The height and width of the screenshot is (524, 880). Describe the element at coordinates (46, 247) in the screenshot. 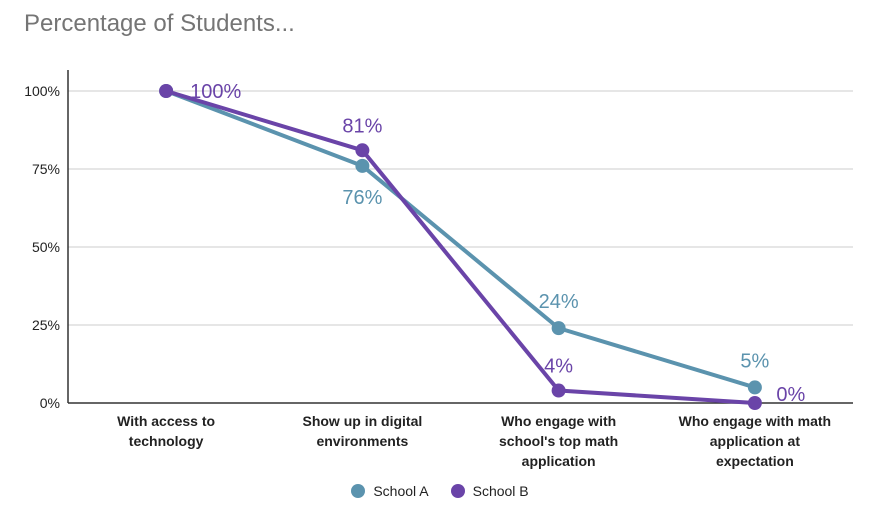

I see `y-tick-label: 50%` at that location.